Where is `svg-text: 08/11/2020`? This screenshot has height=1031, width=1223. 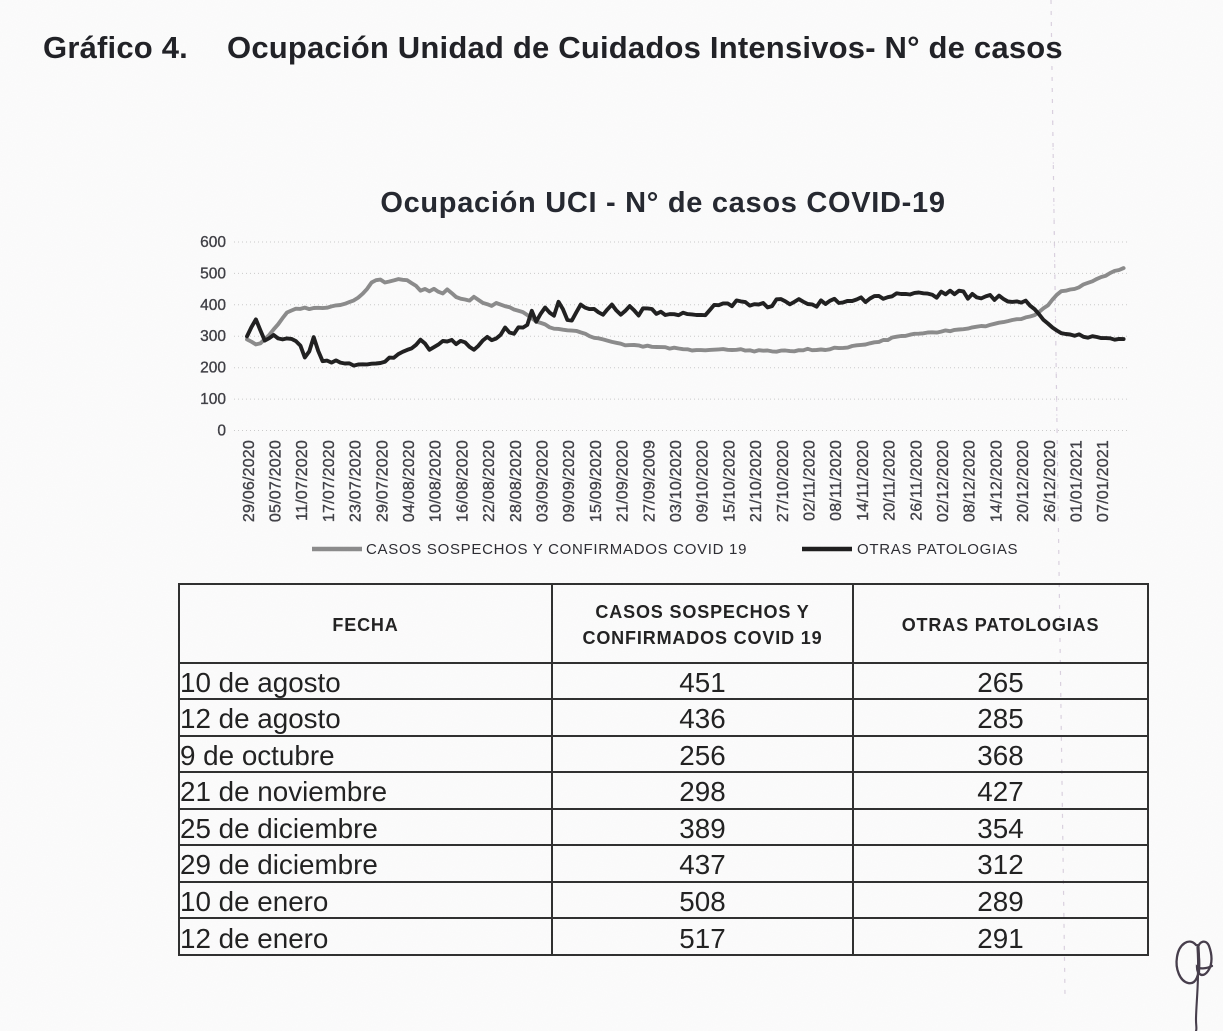 svg-text: 08/11/2020 is located at coordinates (836, 480).